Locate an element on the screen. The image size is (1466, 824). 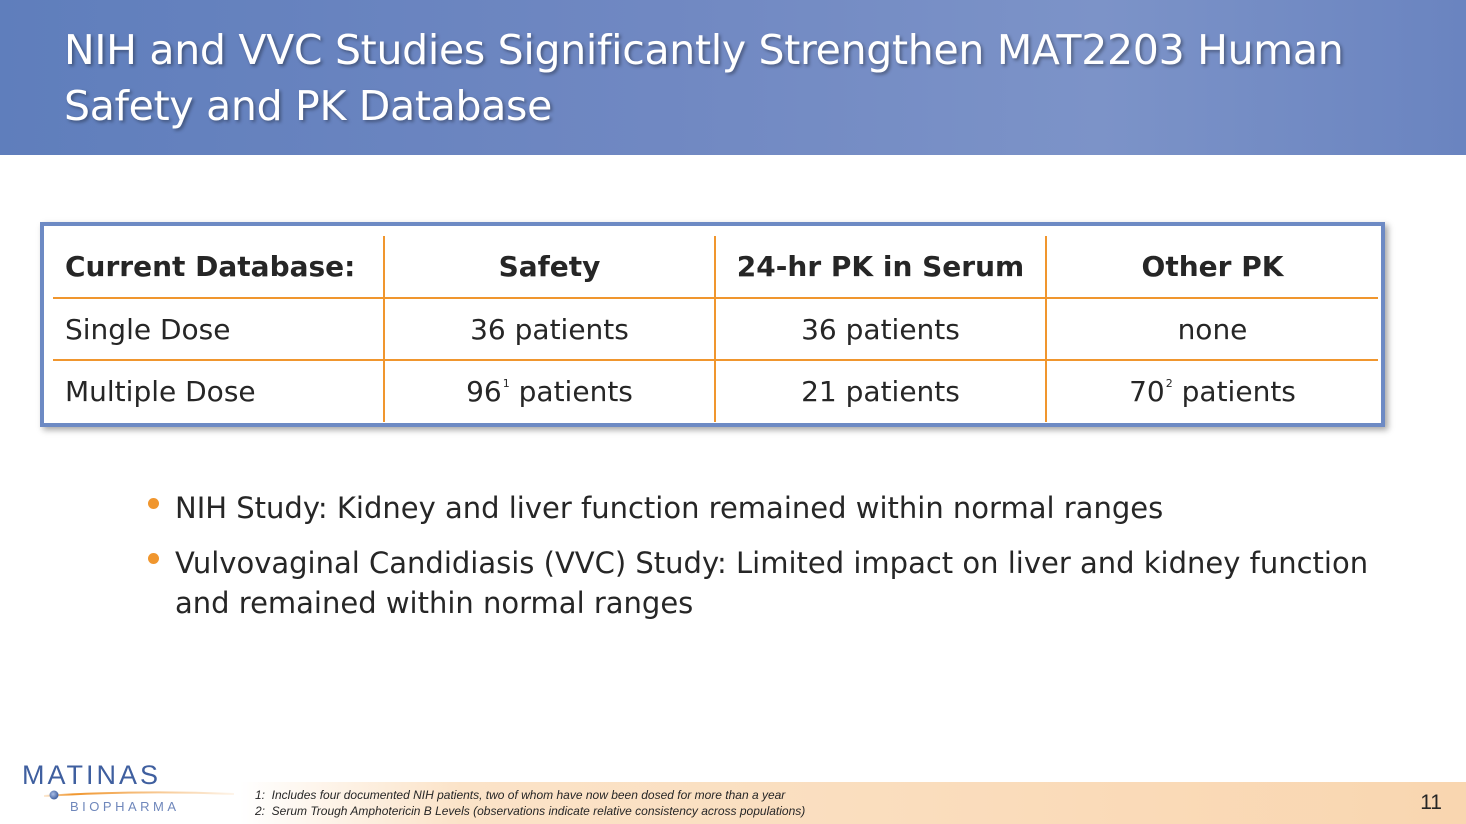
cell-single-dose-pk-serum: 36 patients is located at coordinates (881, 329).